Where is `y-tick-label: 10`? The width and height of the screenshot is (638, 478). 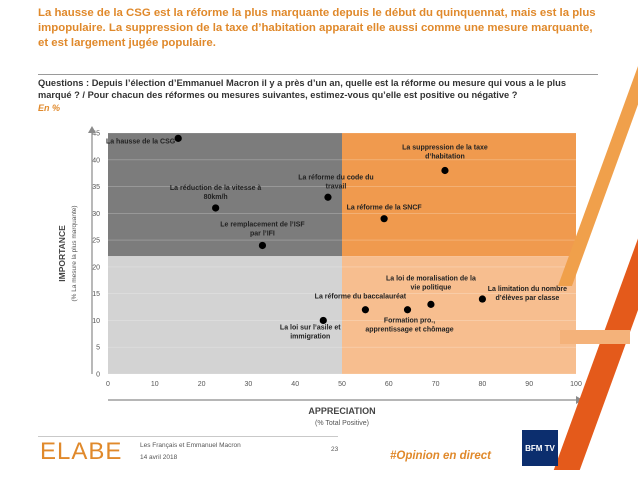 y-tick-label: 10 is located at coordinates (96, 321).